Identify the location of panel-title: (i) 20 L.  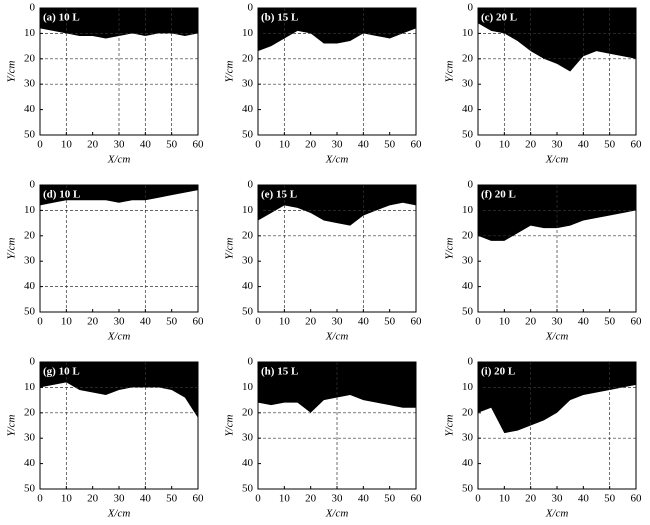
(498, 372).